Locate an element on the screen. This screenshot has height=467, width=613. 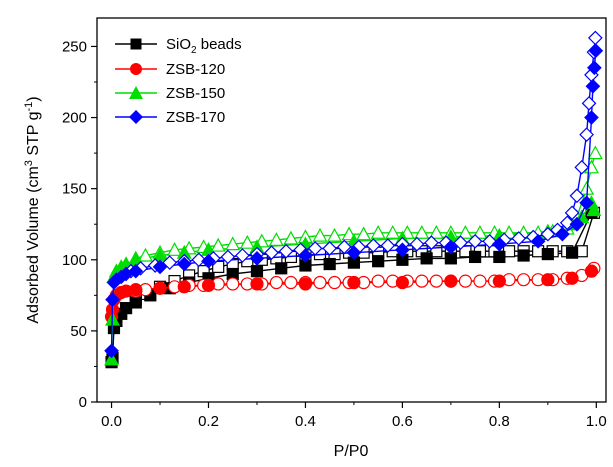
legend-marker-sio2 is located at coordinates (136, 44).